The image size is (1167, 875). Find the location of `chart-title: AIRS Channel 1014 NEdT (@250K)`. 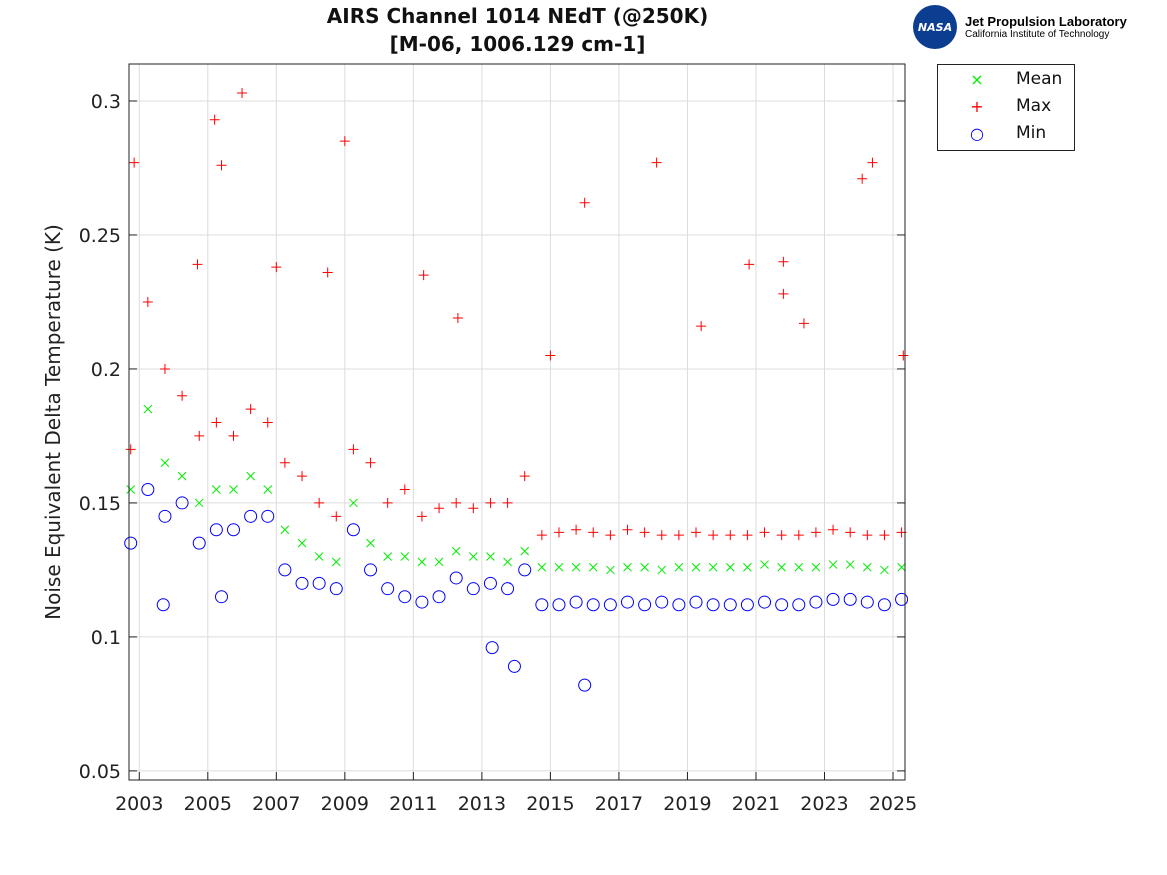

chart-title: AIRS Channel 1014 NEdT (@250K) is located at coordinates (517, 16).